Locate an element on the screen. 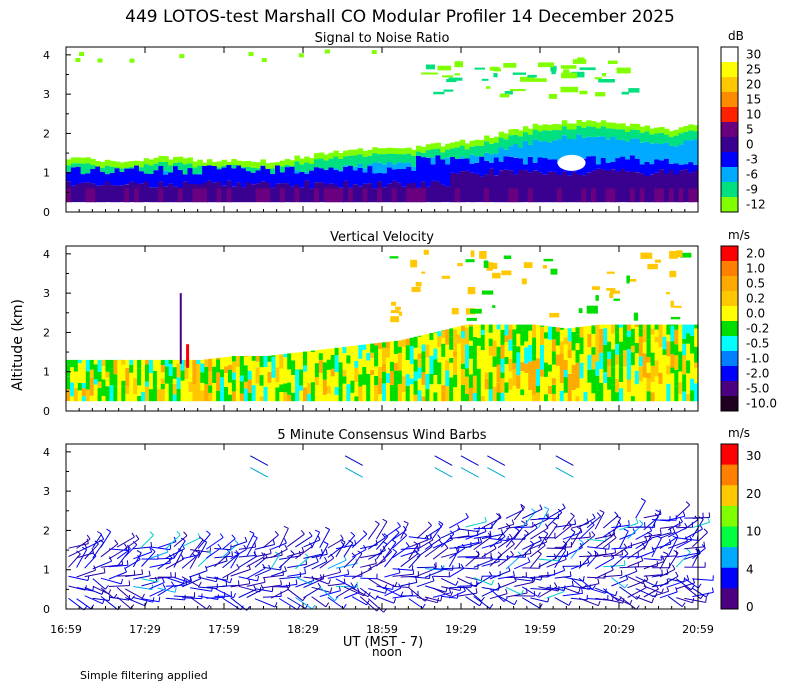 The image size is (800, 700). y-tick-label: 0 is located at coordinates (46, 609).